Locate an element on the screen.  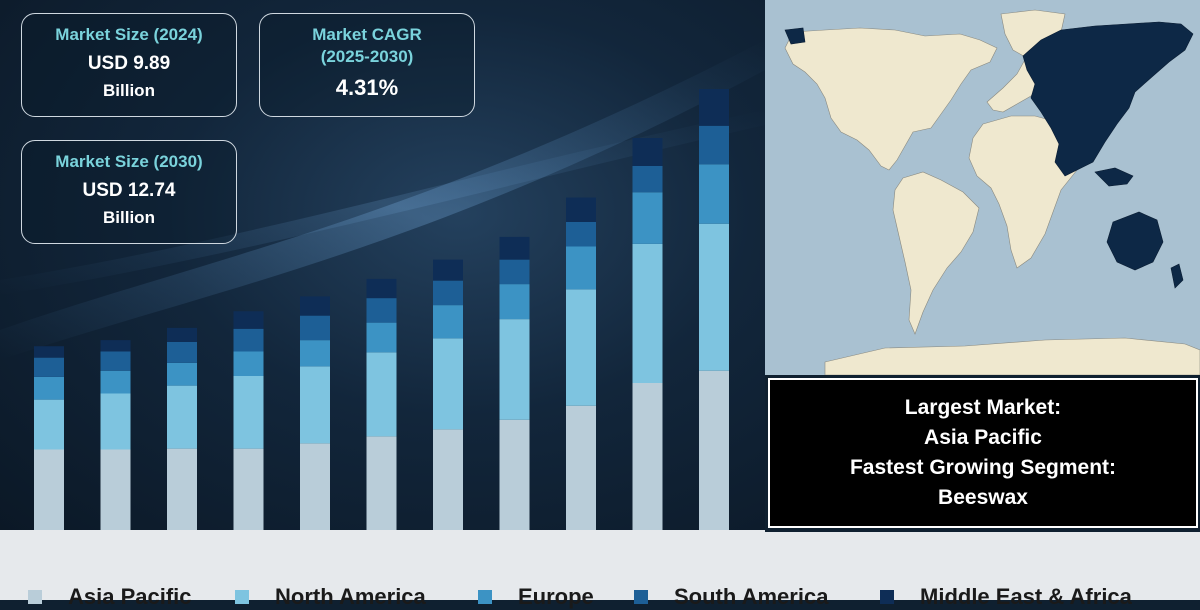
market-cagr-title: Market CAGR is located at coordinates (367, 34).